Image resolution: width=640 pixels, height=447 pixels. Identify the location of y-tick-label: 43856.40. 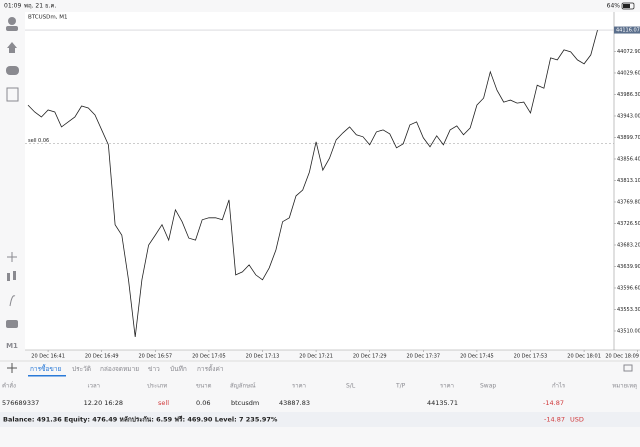
(628, 159).